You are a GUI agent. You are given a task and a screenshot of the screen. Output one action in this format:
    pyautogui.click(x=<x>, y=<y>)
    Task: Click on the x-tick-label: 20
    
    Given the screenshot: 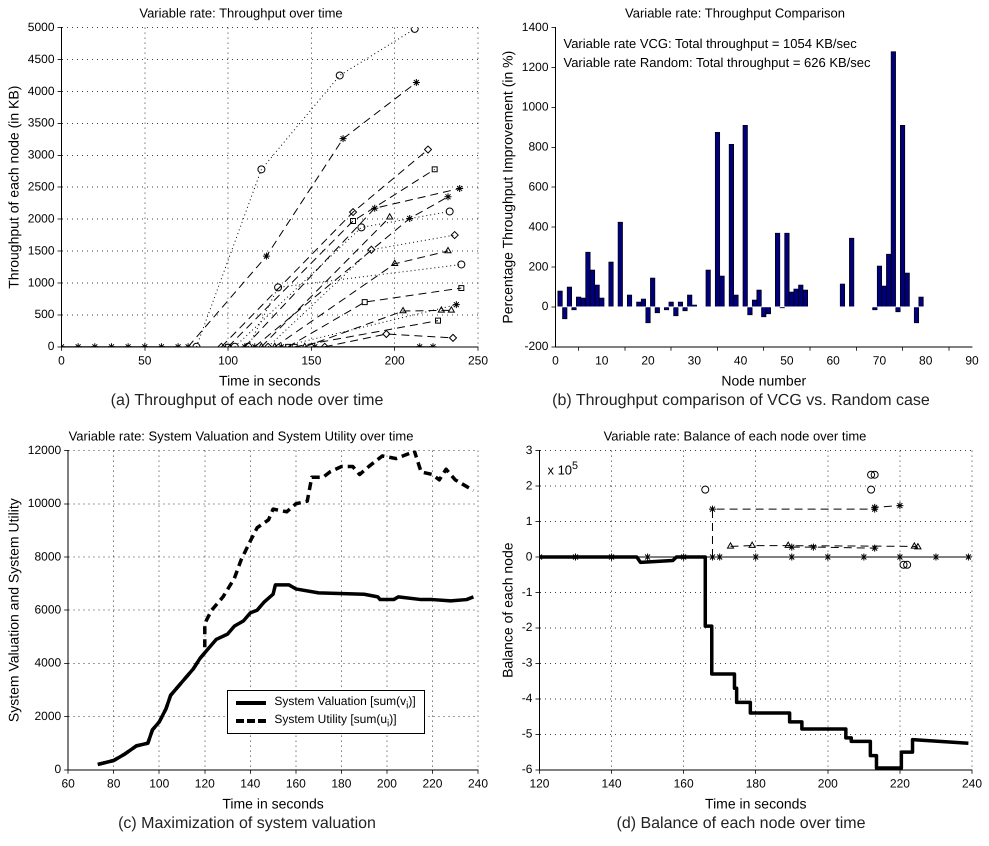 What is the action you would take?
    pyautogui.click(x=648, y=360)
    